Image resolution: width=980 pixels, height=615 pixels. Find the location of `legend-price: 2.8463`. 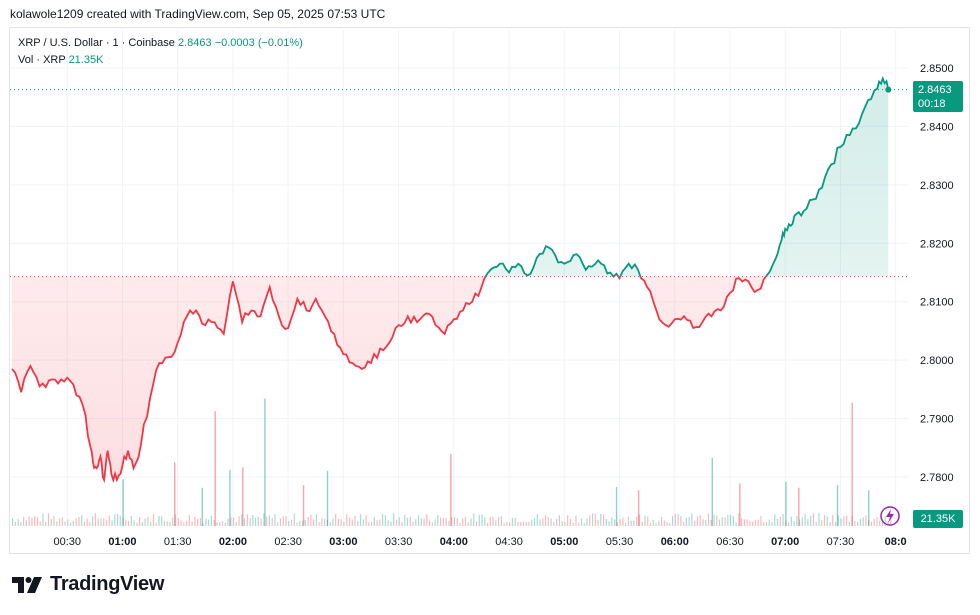

legend-price: 2.8463 is located at coordinates (194, 43).